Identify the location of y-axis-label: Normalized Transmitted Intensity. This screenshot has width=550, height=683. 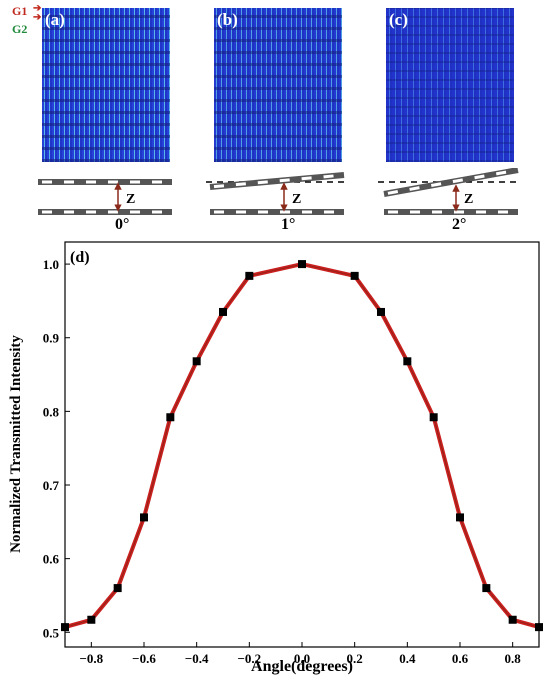
(16, 444).